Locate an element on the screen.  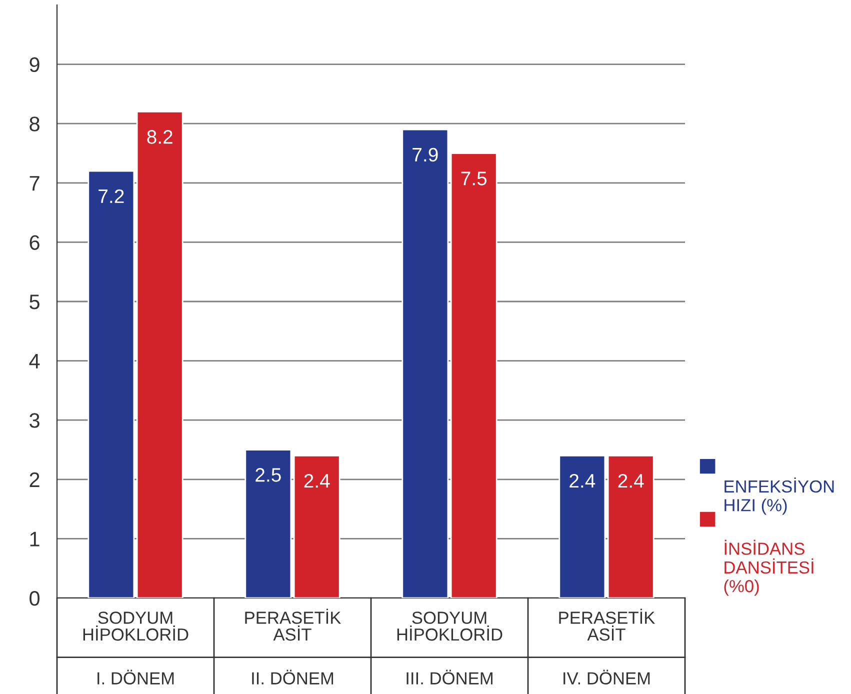
category-label: PERASETİK ASİT IV. DÖNEM is located at coordinates (607, 646).